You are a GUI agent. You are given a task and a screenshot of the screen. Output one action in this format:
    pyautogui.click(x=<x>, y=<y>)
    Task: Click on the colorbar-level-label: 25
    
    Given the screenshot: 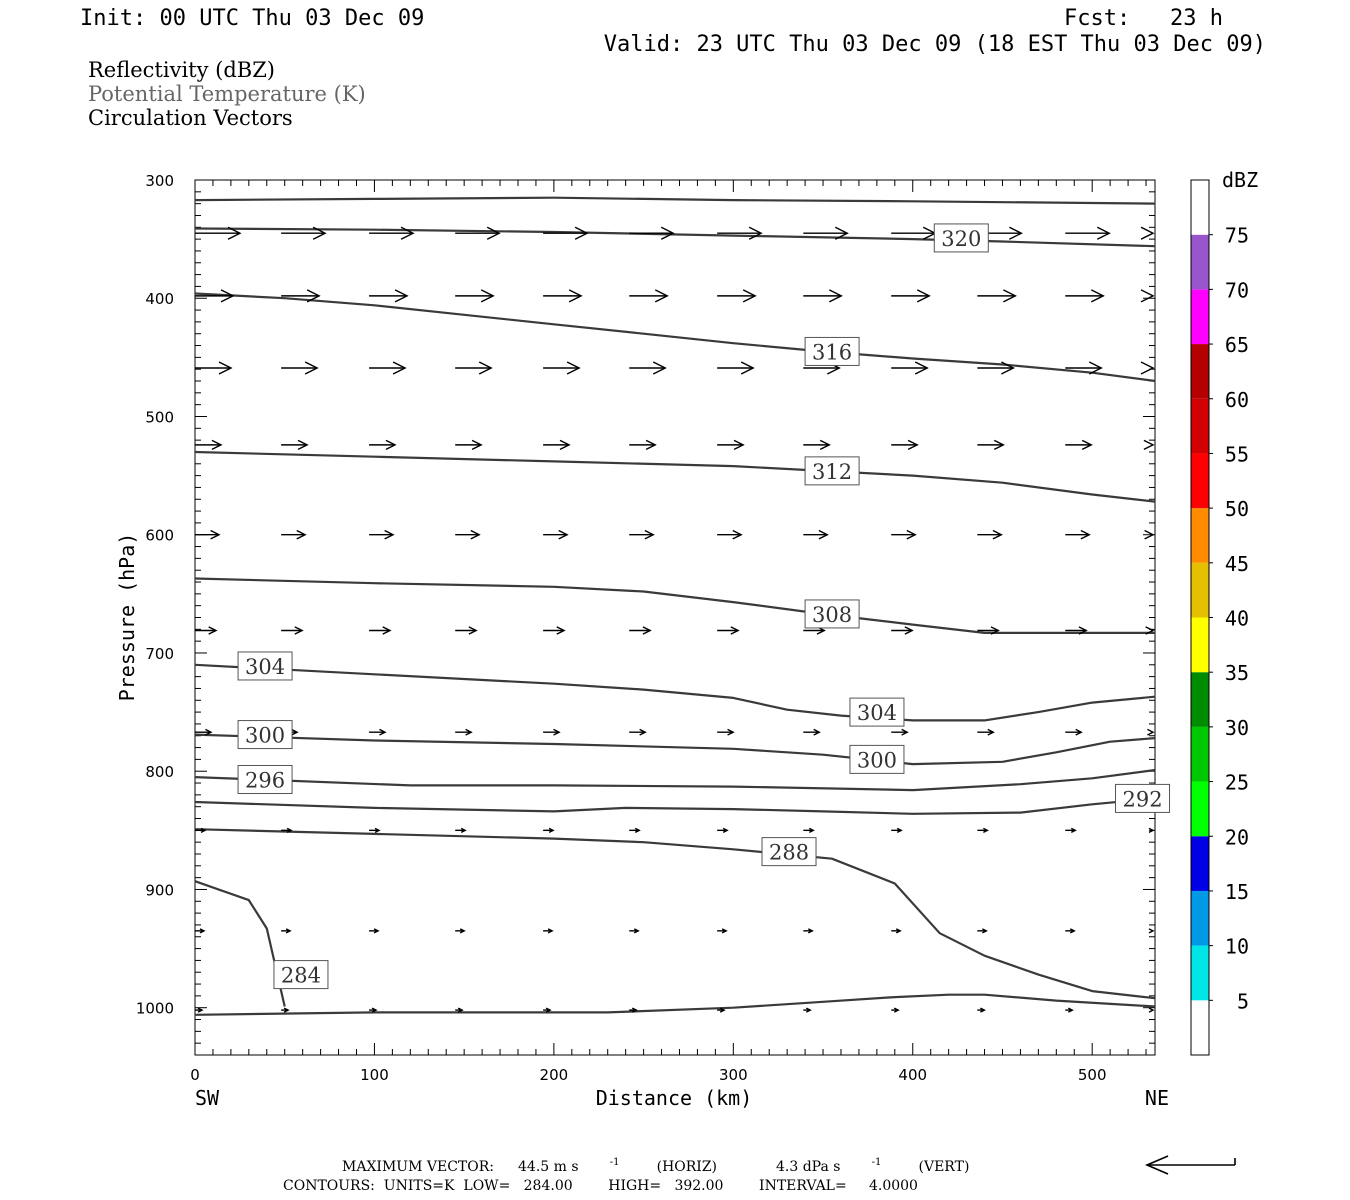 What is the action you would take?
    pyautogui.click(x=1237, y=783)
    